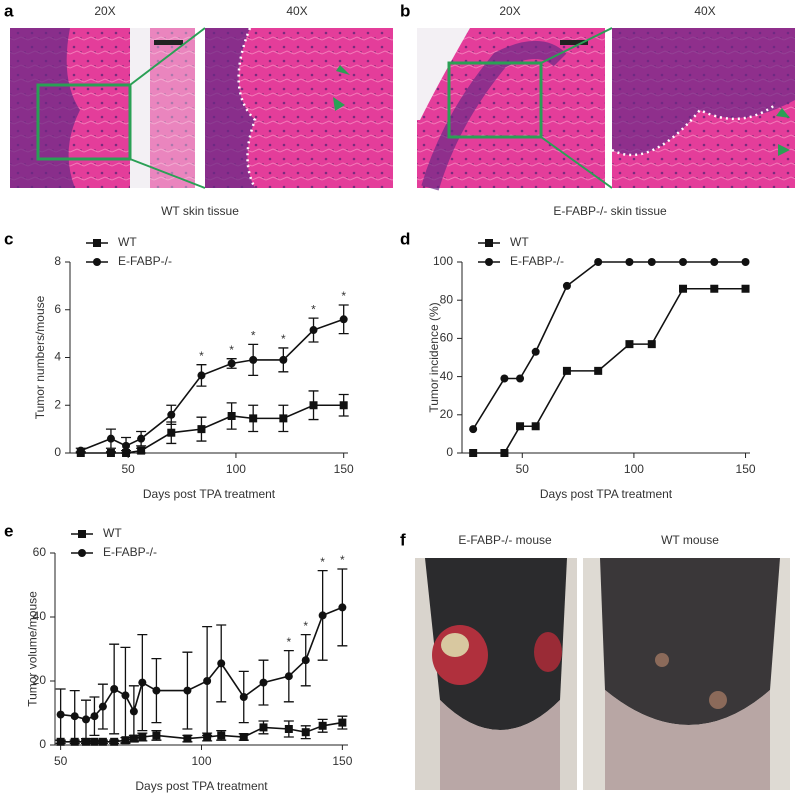 This screenshot has height=796, width=800. I want to click on y-tick-label: 80, so click(447, 299).